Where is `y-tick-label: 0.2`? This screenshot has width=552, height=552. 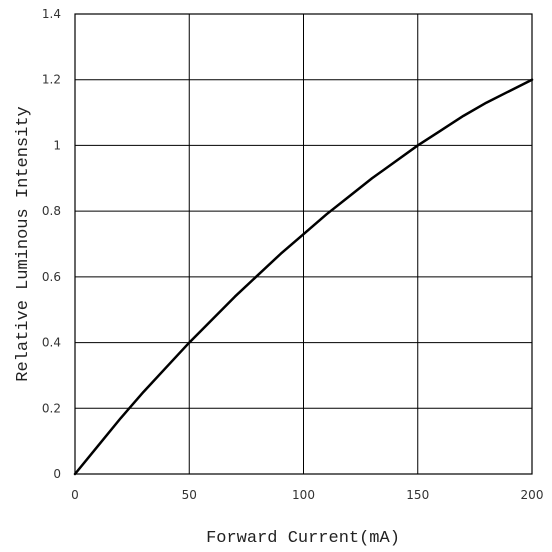
y-tick-label: 0.2 is located at coordinates (51, 408).